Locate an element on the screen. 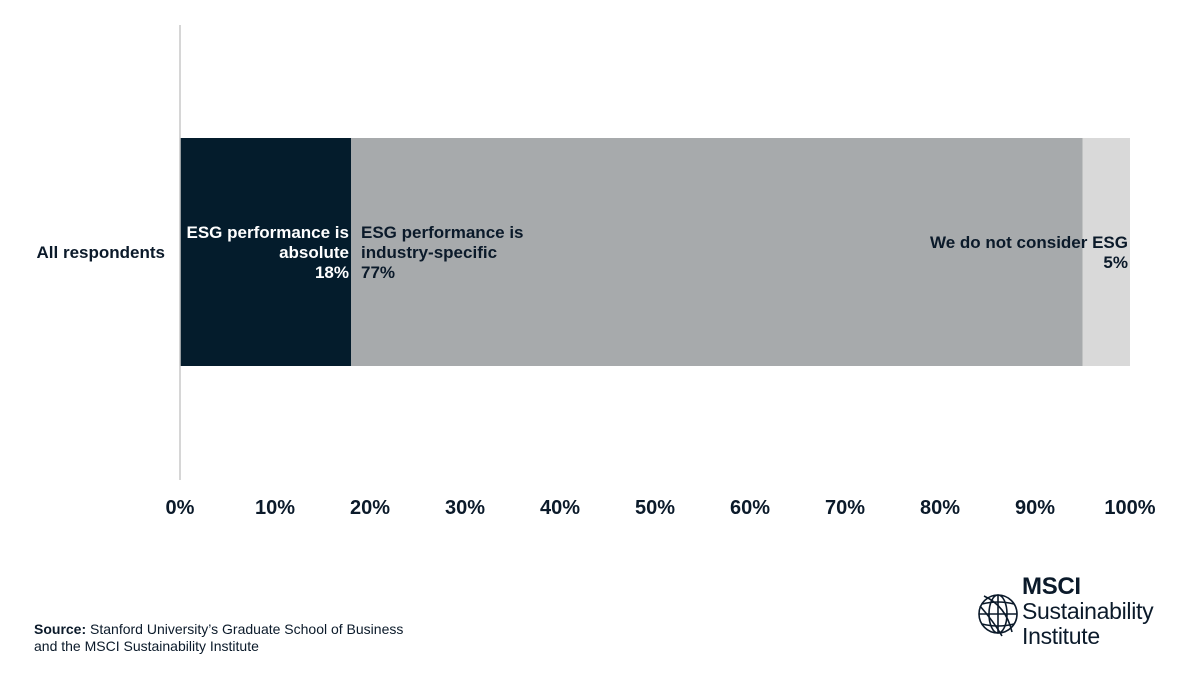  source-label: Source: is located at coordinates (60, 629).